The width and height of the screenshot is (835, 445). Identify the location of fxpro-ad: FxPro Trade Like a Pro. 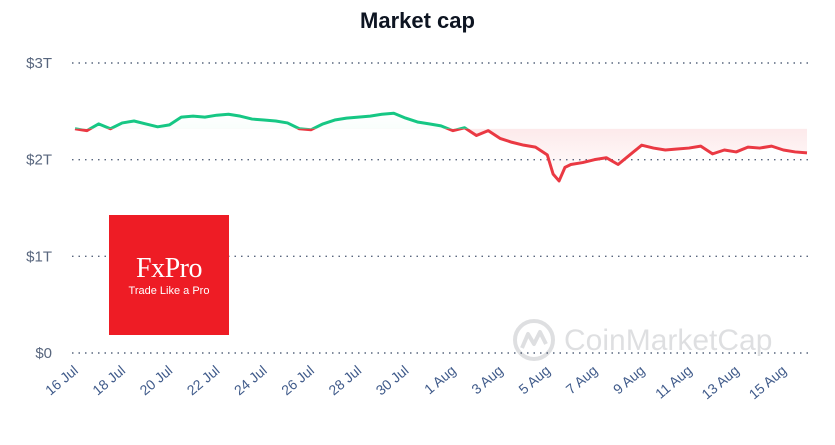
(169, 275).